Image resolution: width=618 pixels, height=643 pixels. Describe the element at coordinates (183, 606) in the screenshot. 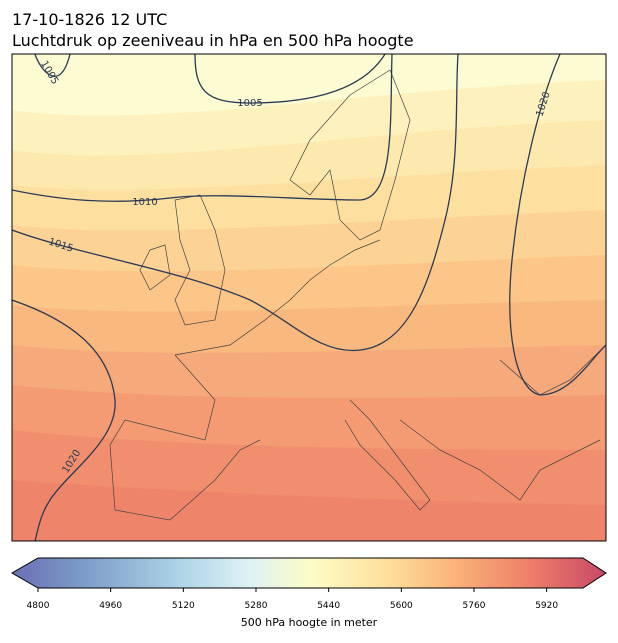

I see `colorbar-tick-label: 5120` at that location.